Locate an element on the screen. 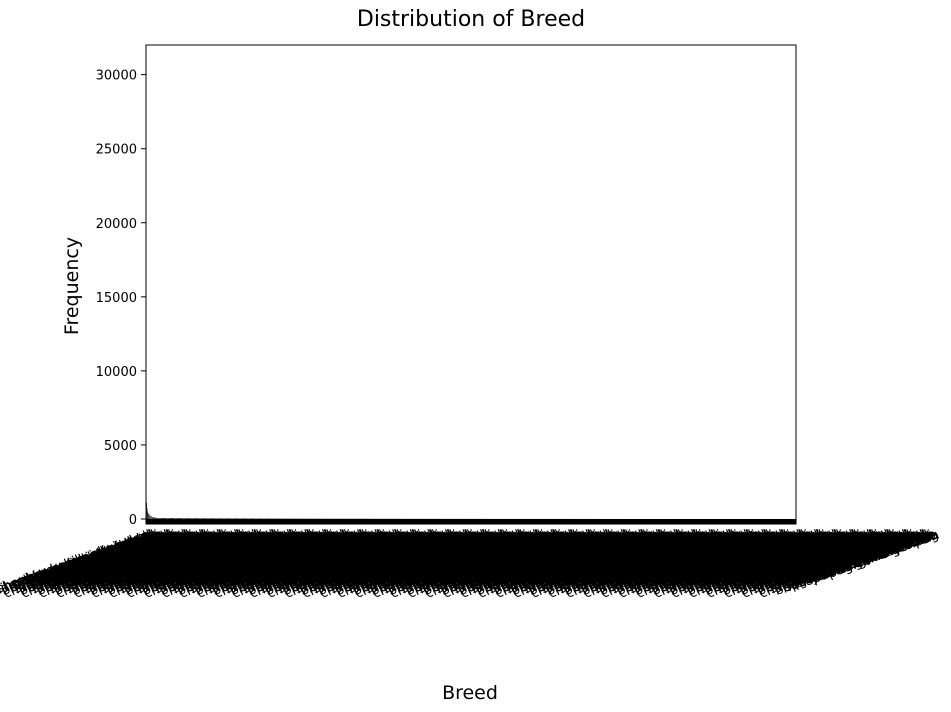 The width and height of the screenshot is (951, 712). chart-title: Distribution of Breed is located at coordinates (471, 19).